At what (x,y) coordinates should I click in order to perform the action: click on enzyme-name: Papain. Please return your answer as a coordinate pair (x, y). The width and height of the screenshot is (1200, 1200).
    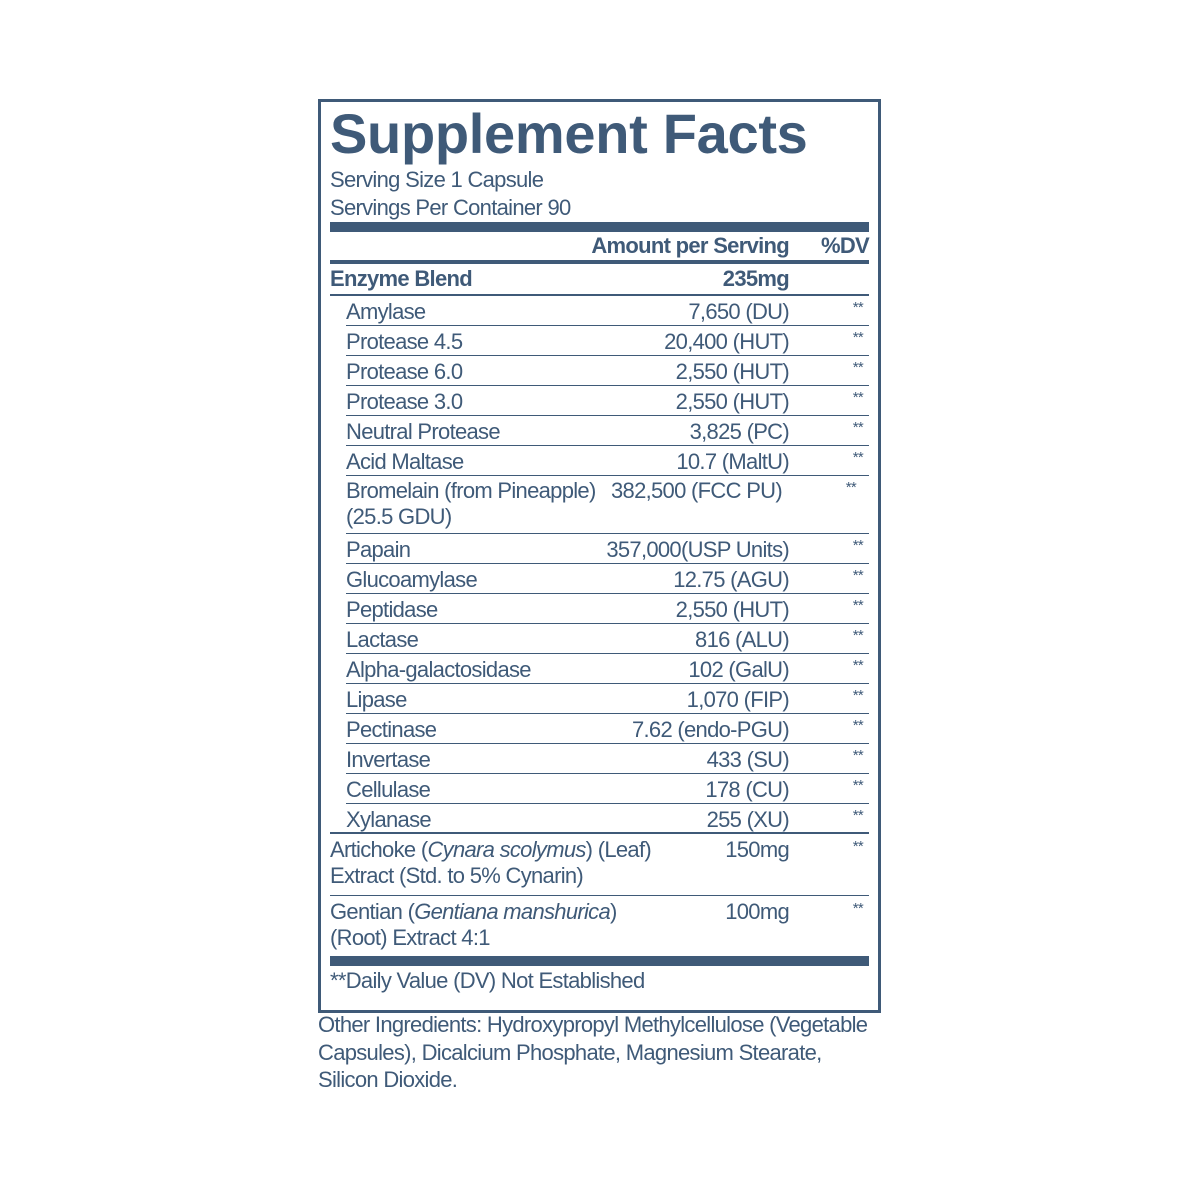
    Looking at the image, I should click on (378, 549).